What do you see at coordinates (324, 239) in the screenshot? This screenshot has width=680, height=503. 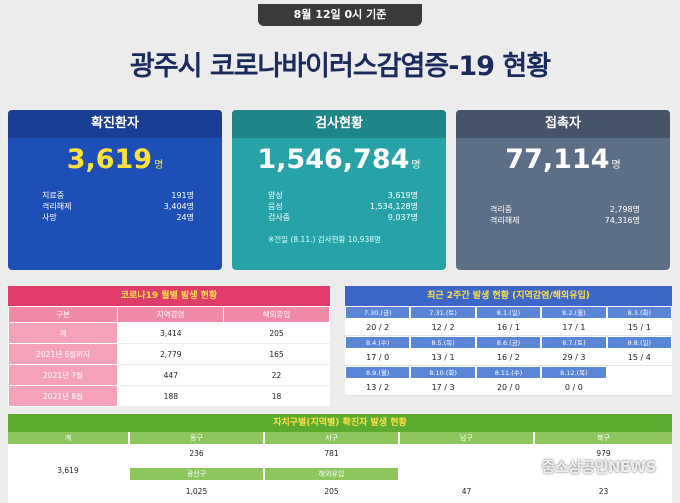 I see `tests-note: ※전일 (8.11.) 검사현황 10,938명` at bounding box center [324, 239].